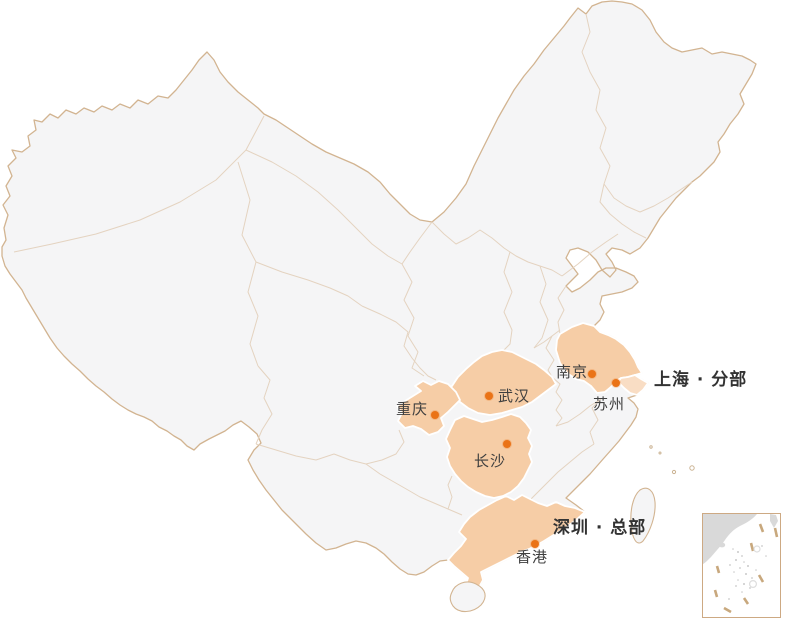 The image size is (788, 622). I want to click on highlighted-provinces, so click(522, 459).